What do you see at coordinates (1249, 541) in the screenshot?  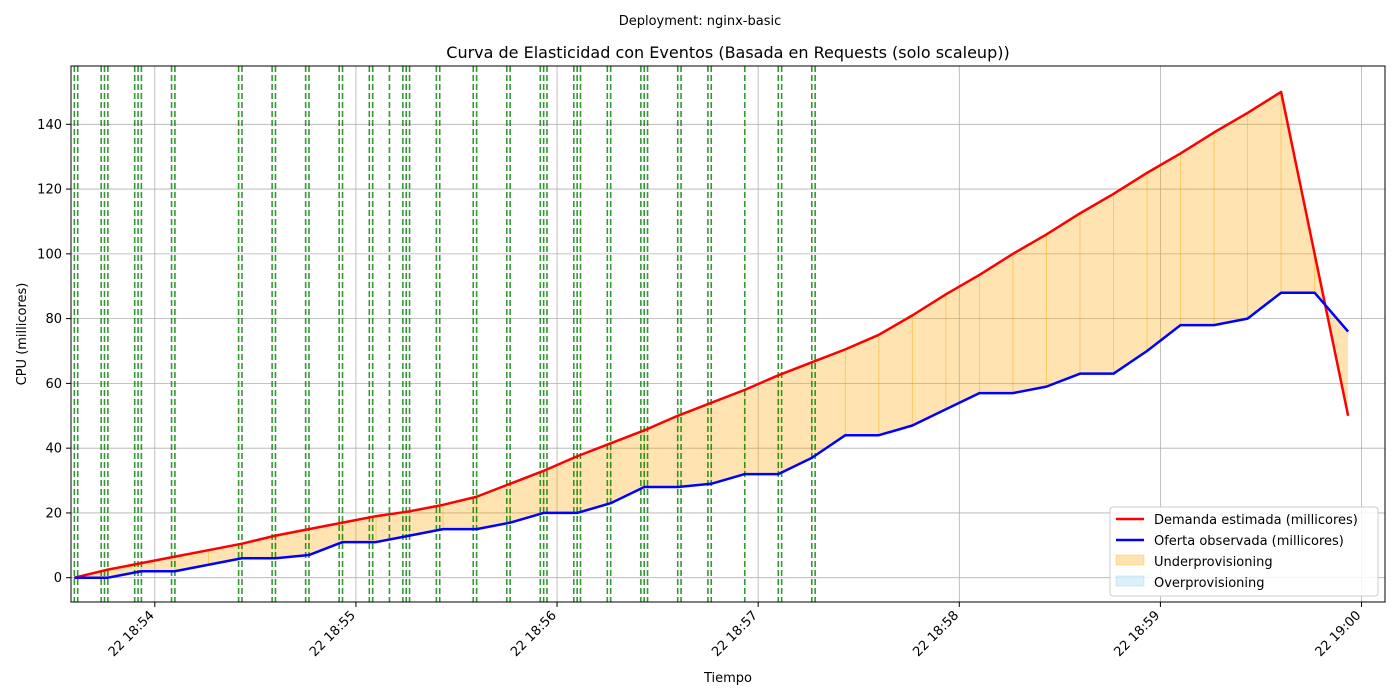 I see `legend-label-supply: Oferta observada (millicores)` at bounding box center [1249, 541].